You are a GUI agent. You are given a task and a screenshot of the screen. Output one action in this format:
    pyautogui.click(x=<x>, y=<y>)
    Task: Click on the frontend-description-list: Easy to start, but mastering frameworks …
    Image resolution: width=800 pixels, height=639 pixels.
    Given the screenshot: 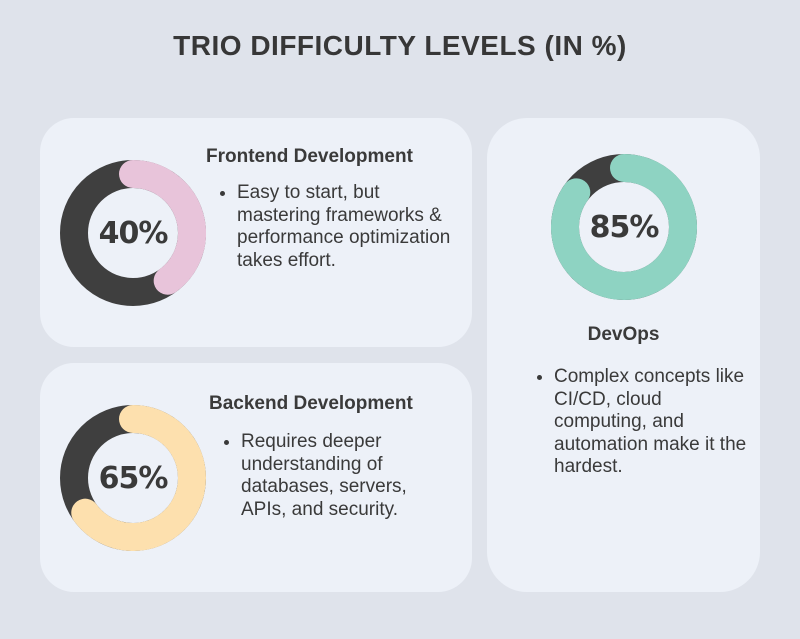 What is the action you would take?
    pyautogui.click(x=334, y=227)
    